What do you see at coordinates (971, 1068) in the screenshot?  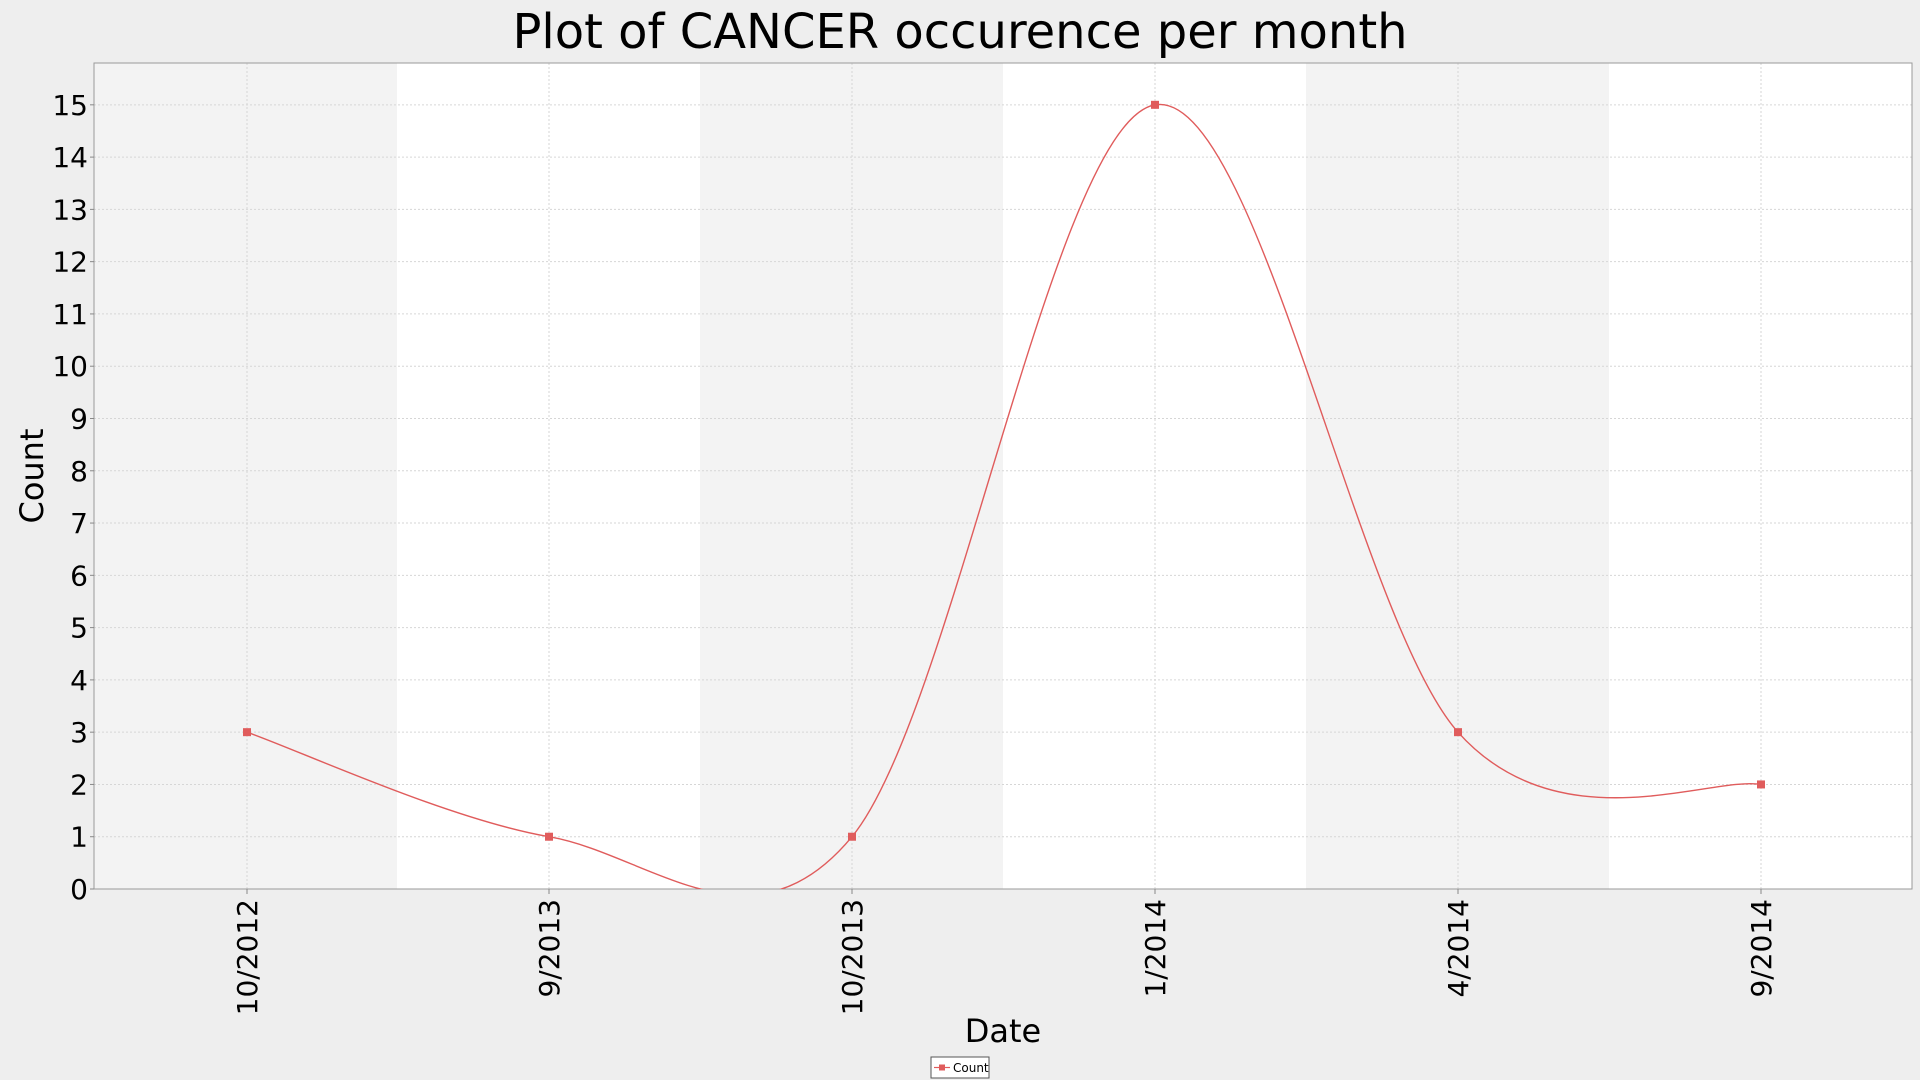 I see `legend-label: Count` at bounding box center [971, 1068].